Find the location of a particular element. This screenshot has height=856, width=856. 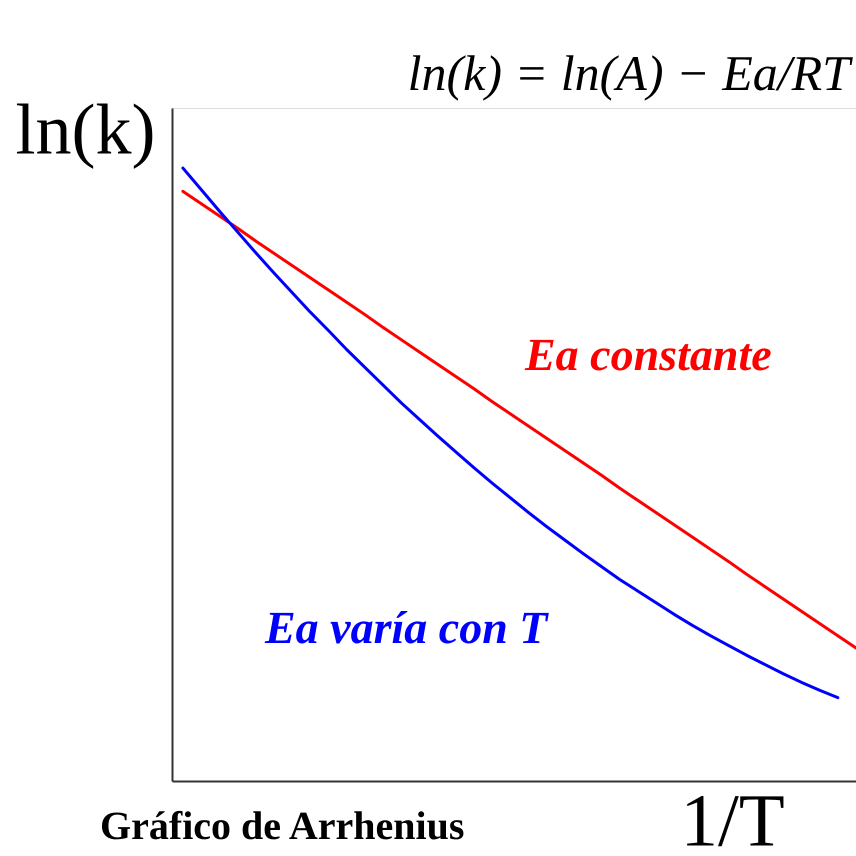

series-label: Ea constante is located at coordinates (648, 354).